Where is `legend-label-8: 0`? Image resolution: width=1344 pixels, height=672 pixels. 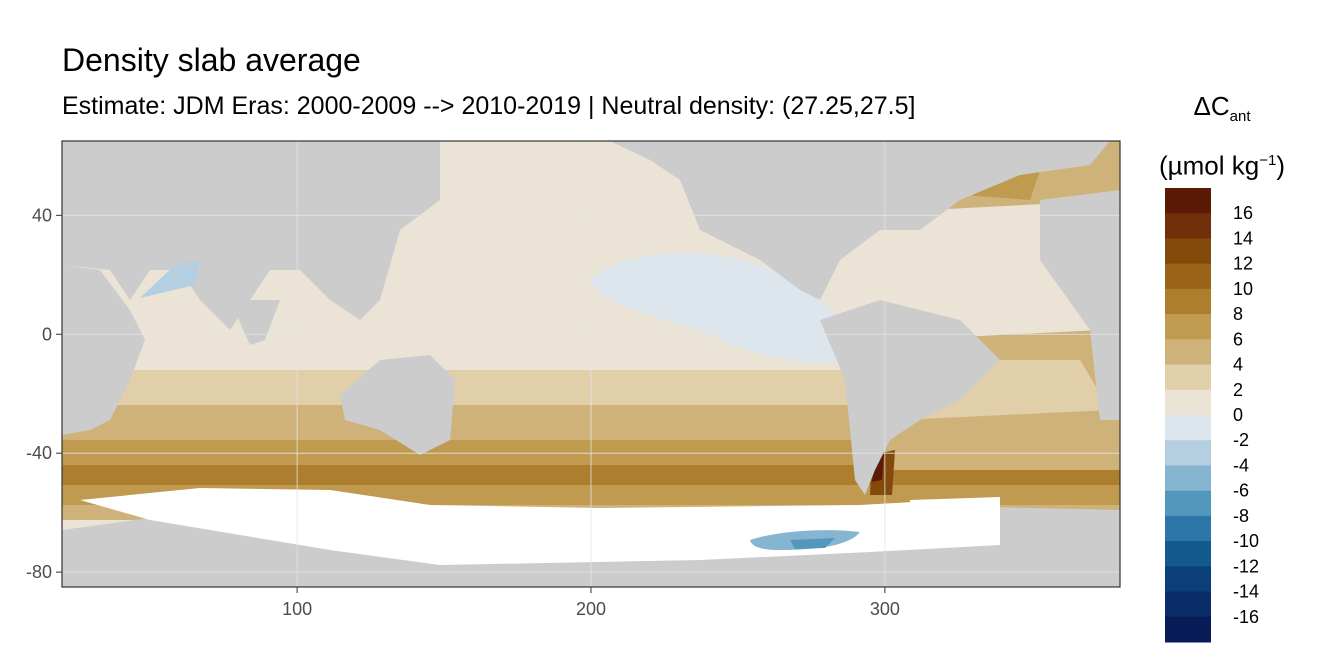
legend-label-8: 0 is located at coordinates (1238, 415).